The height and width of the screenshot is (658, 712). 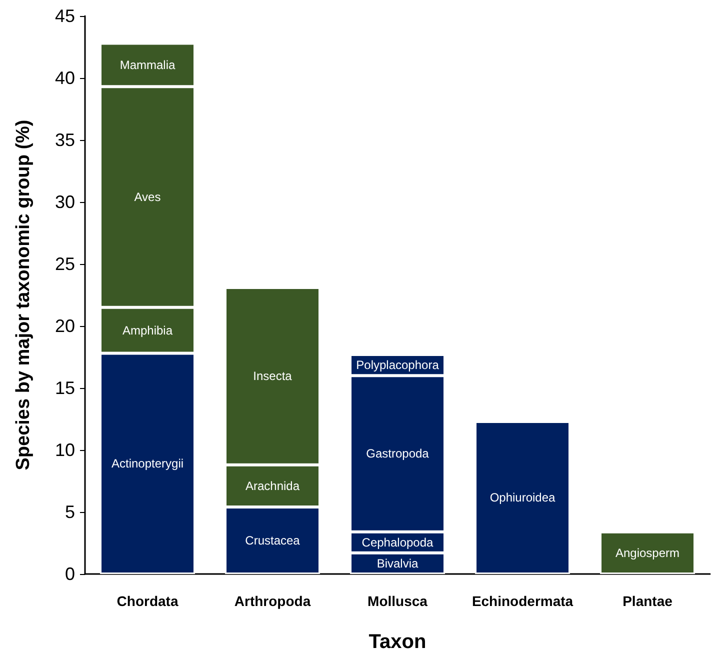 I want to click on series-label: Insecta, so click(x=272, y=376).